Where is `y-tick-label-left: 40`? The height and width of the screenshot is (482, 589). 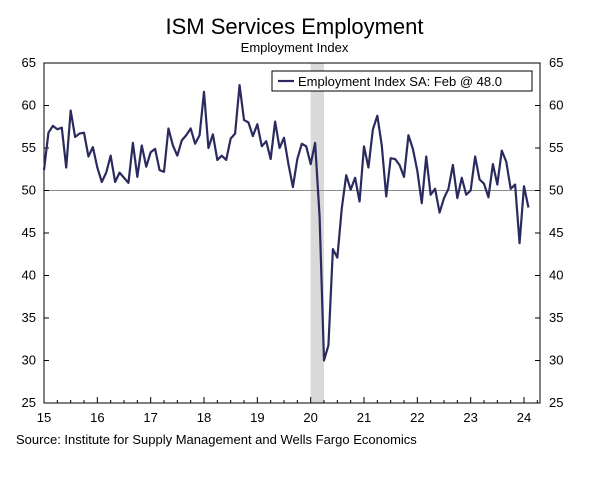 y-tick-label-left: 40 is located at coordinates (29, 275).